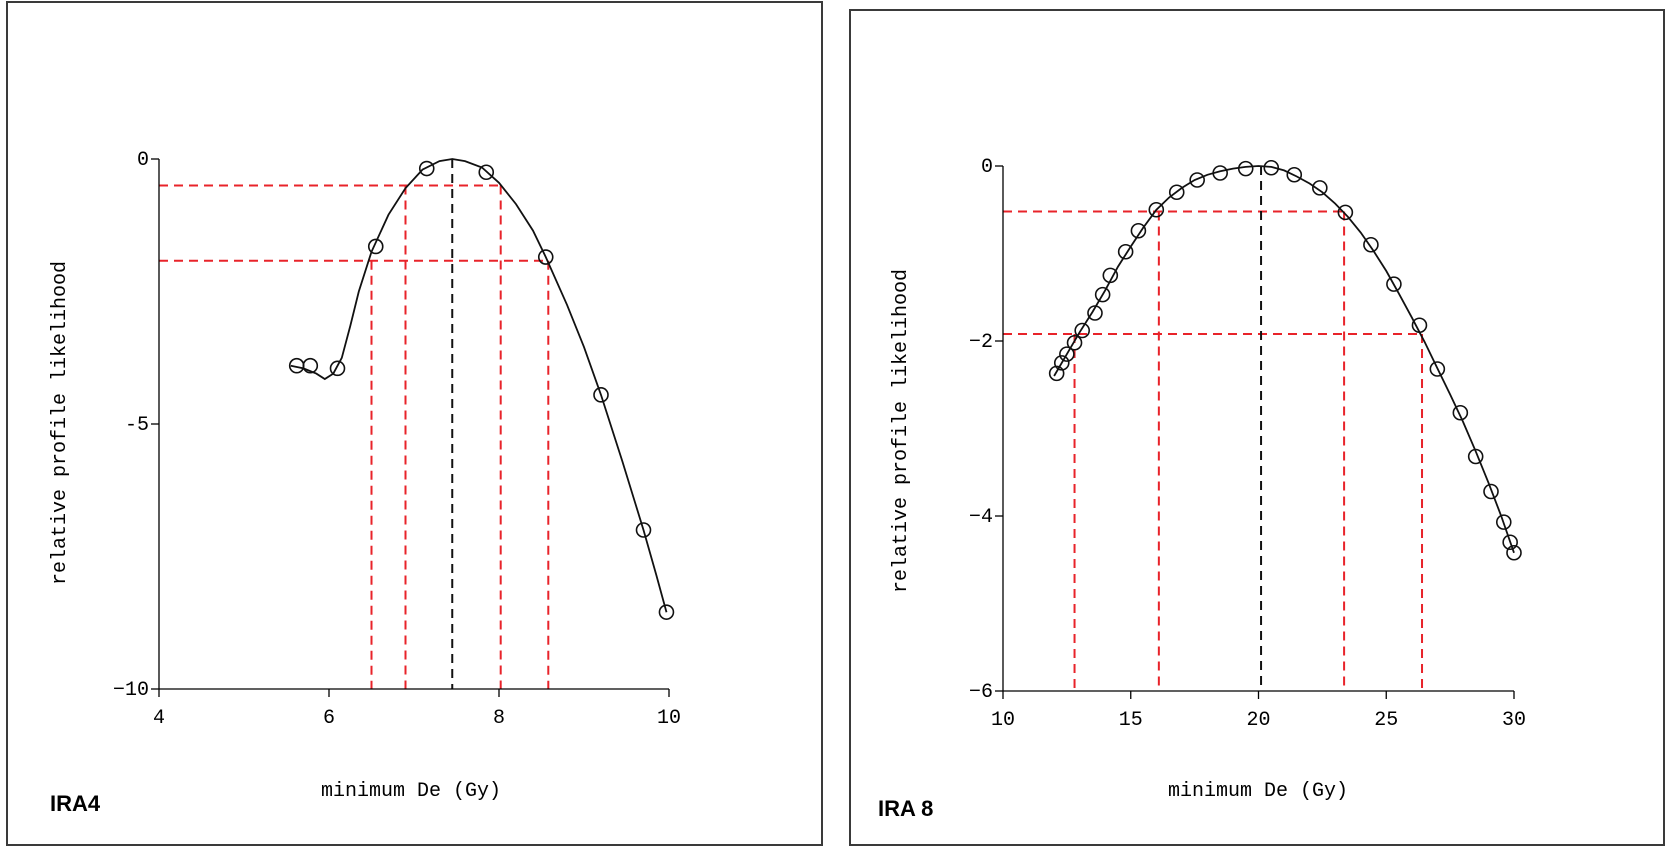  What do you see at coordinates (131, 690) in the screenshot?
I see `y-tick-label: −10` at bounding box center [131, 690].